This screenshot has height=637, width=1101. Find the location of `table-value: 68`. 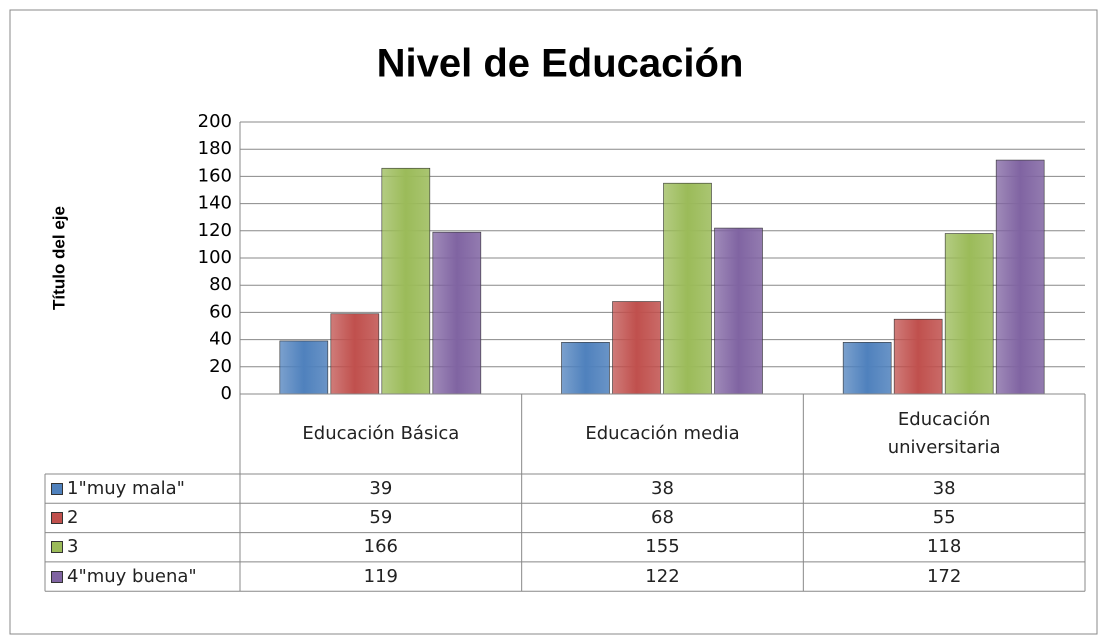

table-value: 68 is located at coordinates (662, 517).